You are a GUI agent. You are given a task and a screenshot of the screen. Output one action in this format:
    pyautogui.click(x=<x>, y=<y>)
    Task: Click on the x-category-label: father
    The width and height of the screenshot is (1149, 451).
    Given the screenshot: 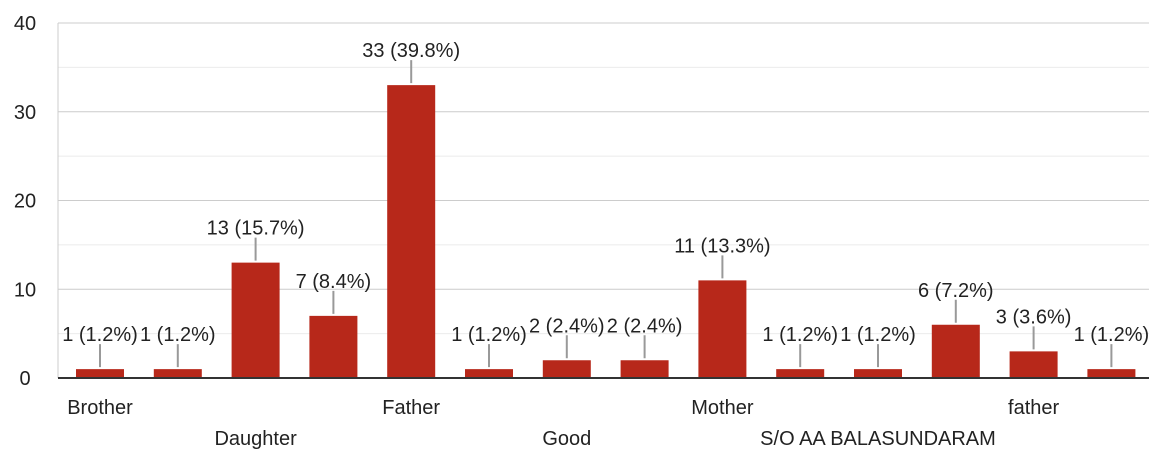 What is the action you would take?
    pyautogui.click(x=1033, y=408)
    